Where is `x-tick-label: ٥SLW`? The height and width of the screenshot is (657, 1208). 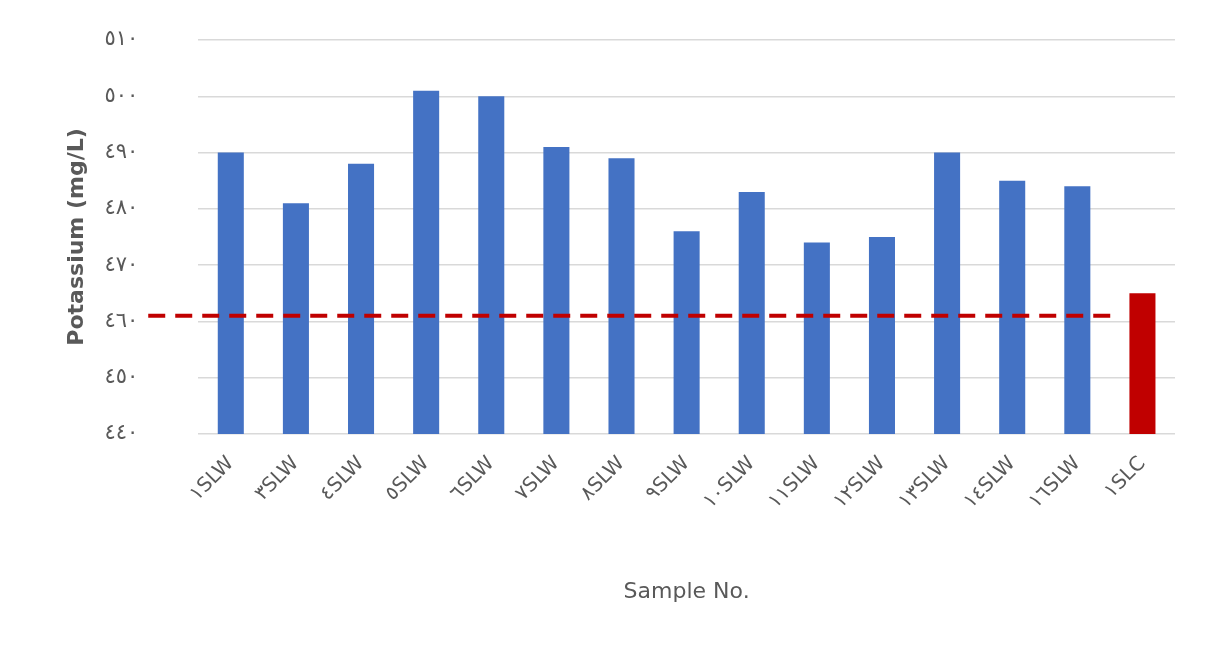
x-tick-label: ٥SLW is located at coordinates (406, 477).